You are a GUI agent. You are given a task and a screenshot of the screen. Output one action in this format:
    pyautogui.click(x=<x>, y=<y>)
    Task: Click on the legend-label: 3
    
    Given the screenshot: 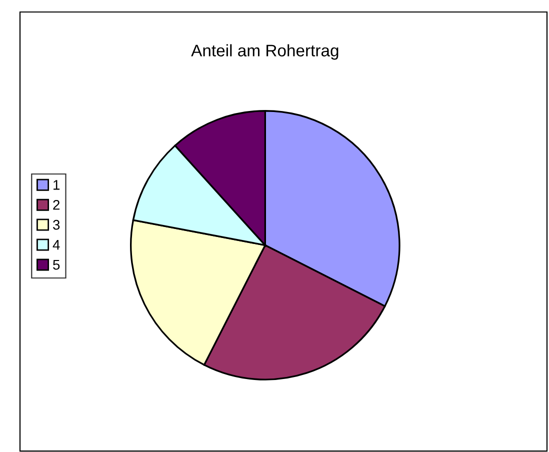 What is the action you would take?
    pyautogui.click(x=56, y=225)
    